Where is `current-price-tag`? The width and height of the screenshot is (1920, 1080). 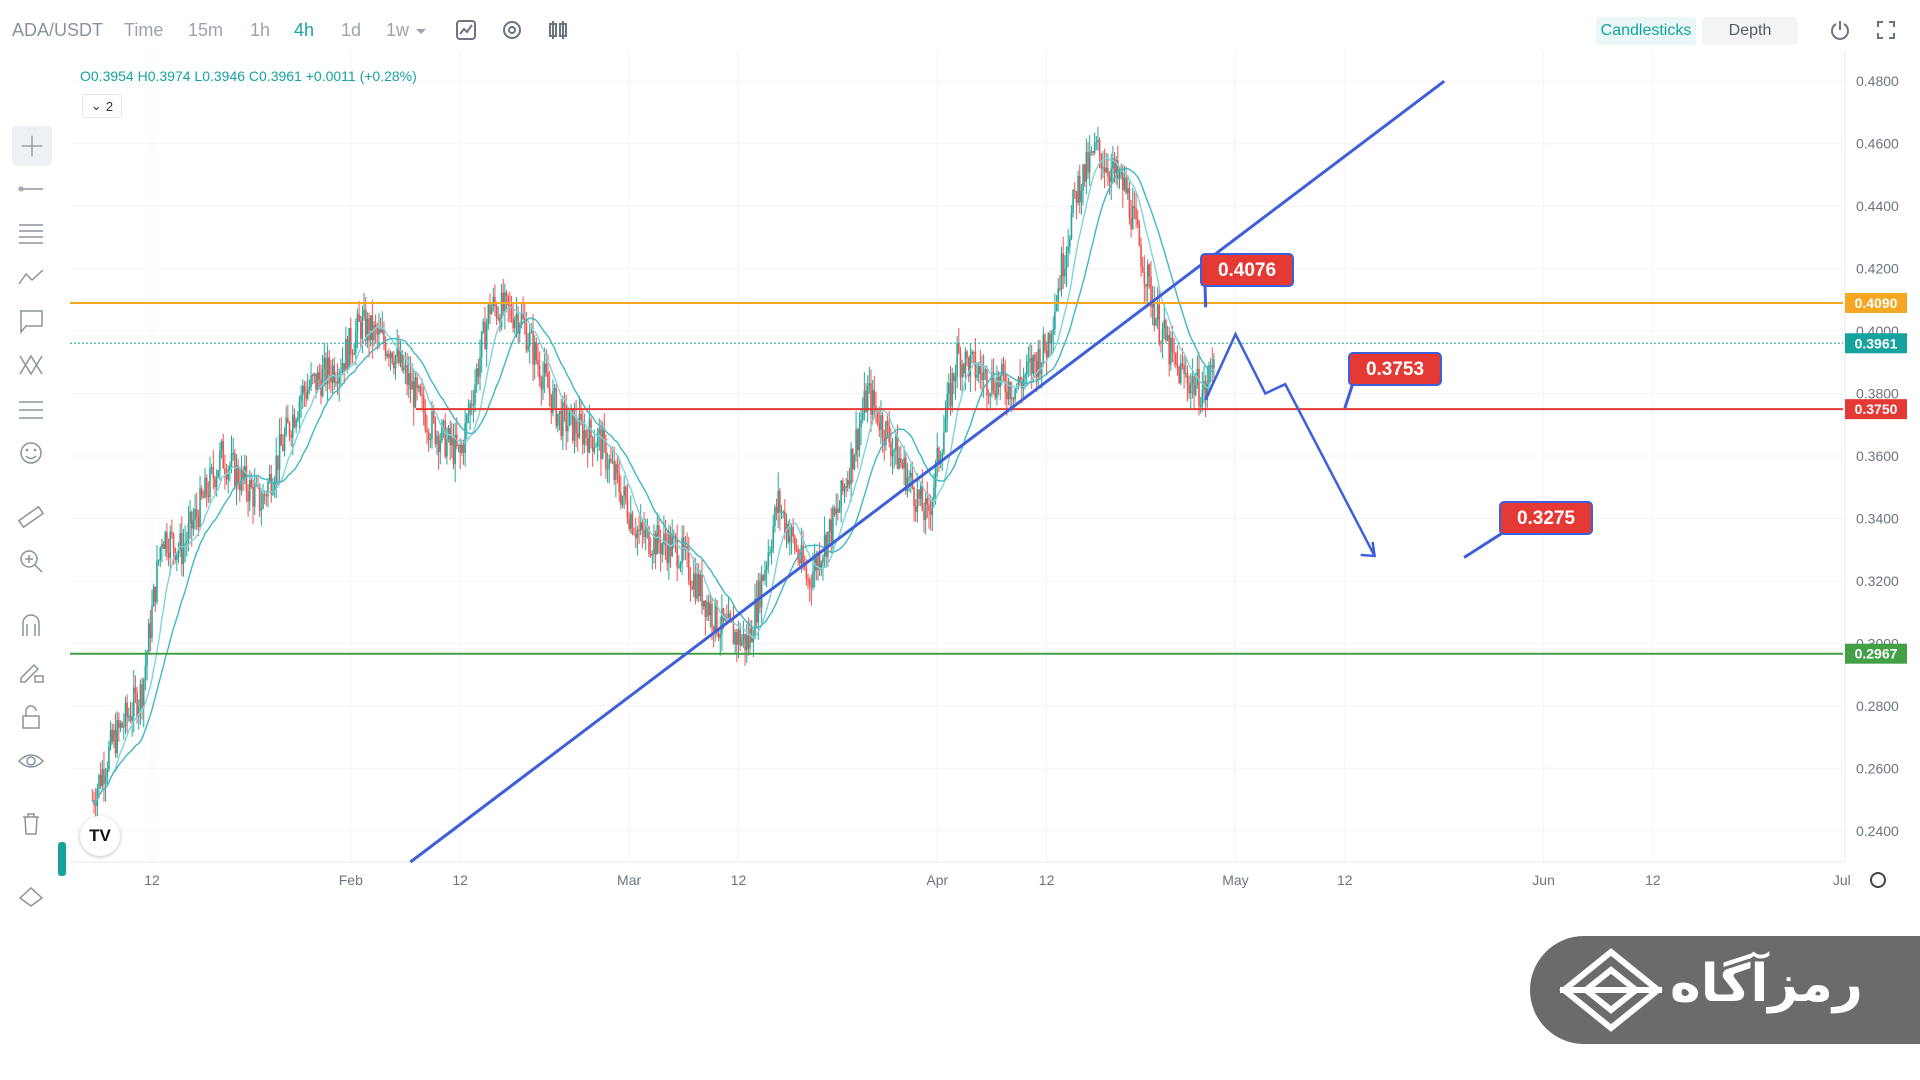 current-price-tag is located at coordinates (1876, 343).